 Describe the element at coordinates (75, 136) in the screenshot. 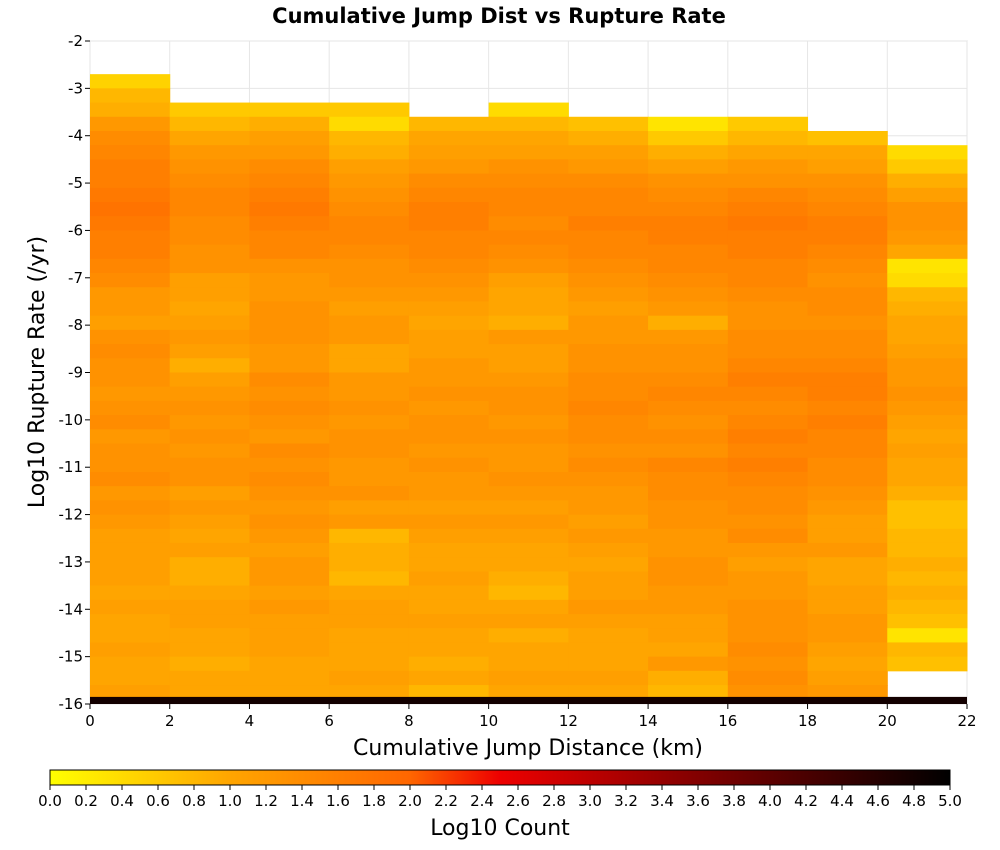

I see `y-tick-label: -4` at that location.